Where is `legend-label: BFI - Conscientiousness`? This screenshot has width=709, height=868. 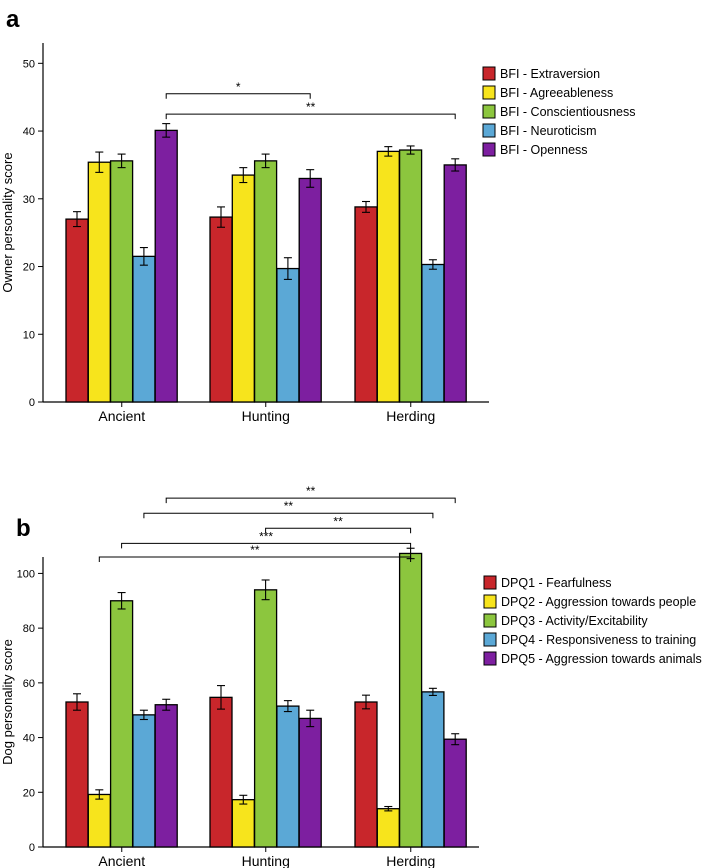 legend-label: BFI - Conscientiousness is located at coordinates (567, 112).